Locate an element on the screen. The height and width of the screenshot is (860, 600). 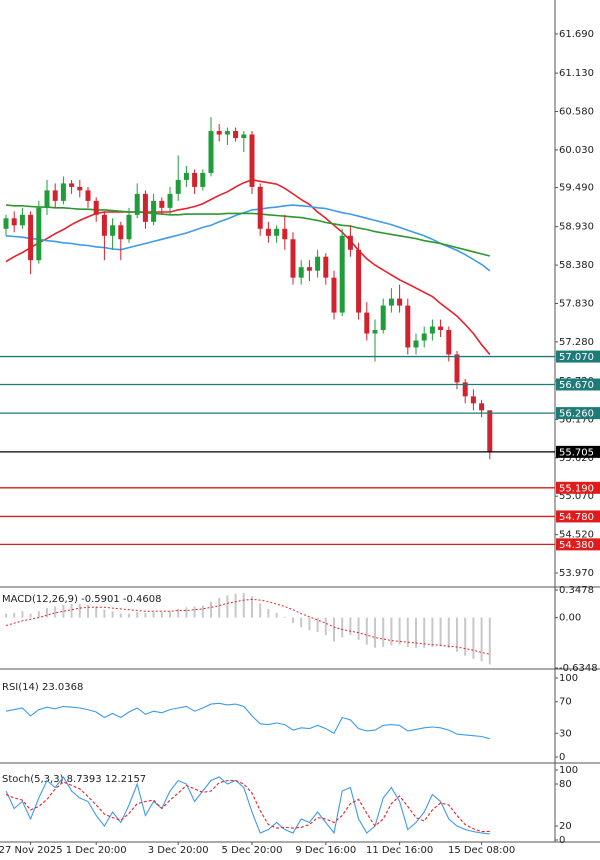
x-tick-label: 27 Nov 2025 is located at coordinates (31, 850).